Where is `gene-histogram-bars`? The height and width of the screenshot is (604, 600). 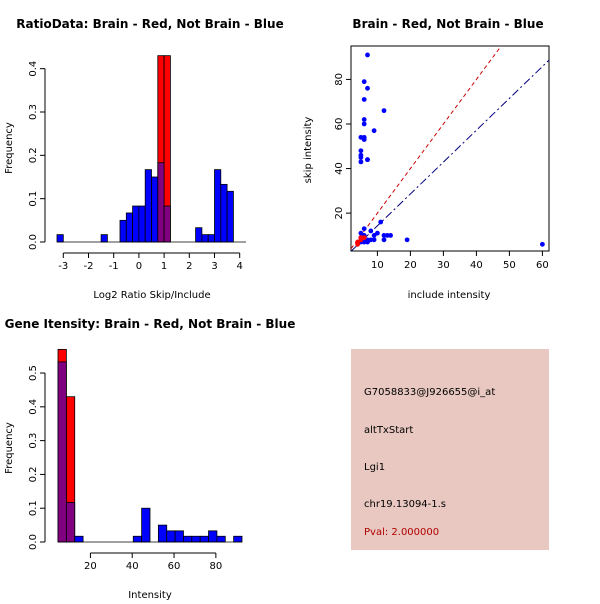 gene-histogram-bars is located at coordinates (150, 445).